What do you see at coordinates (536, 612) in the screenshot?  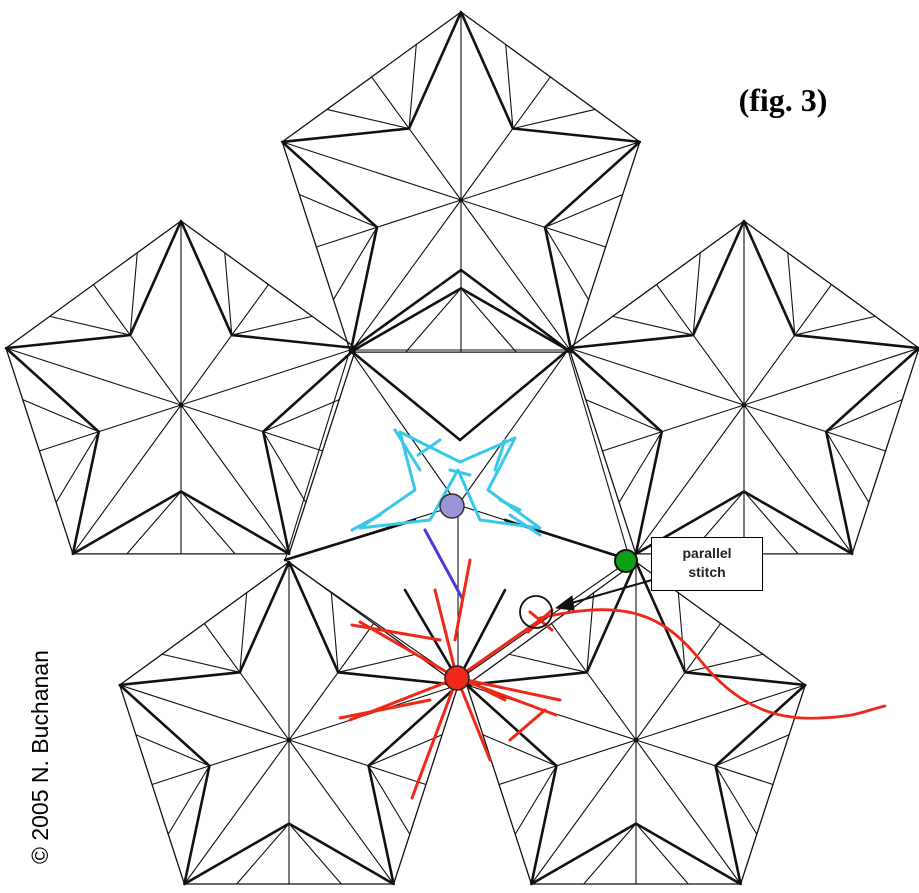 I see `stitch-target-circle` at bounding box center [536, 612].